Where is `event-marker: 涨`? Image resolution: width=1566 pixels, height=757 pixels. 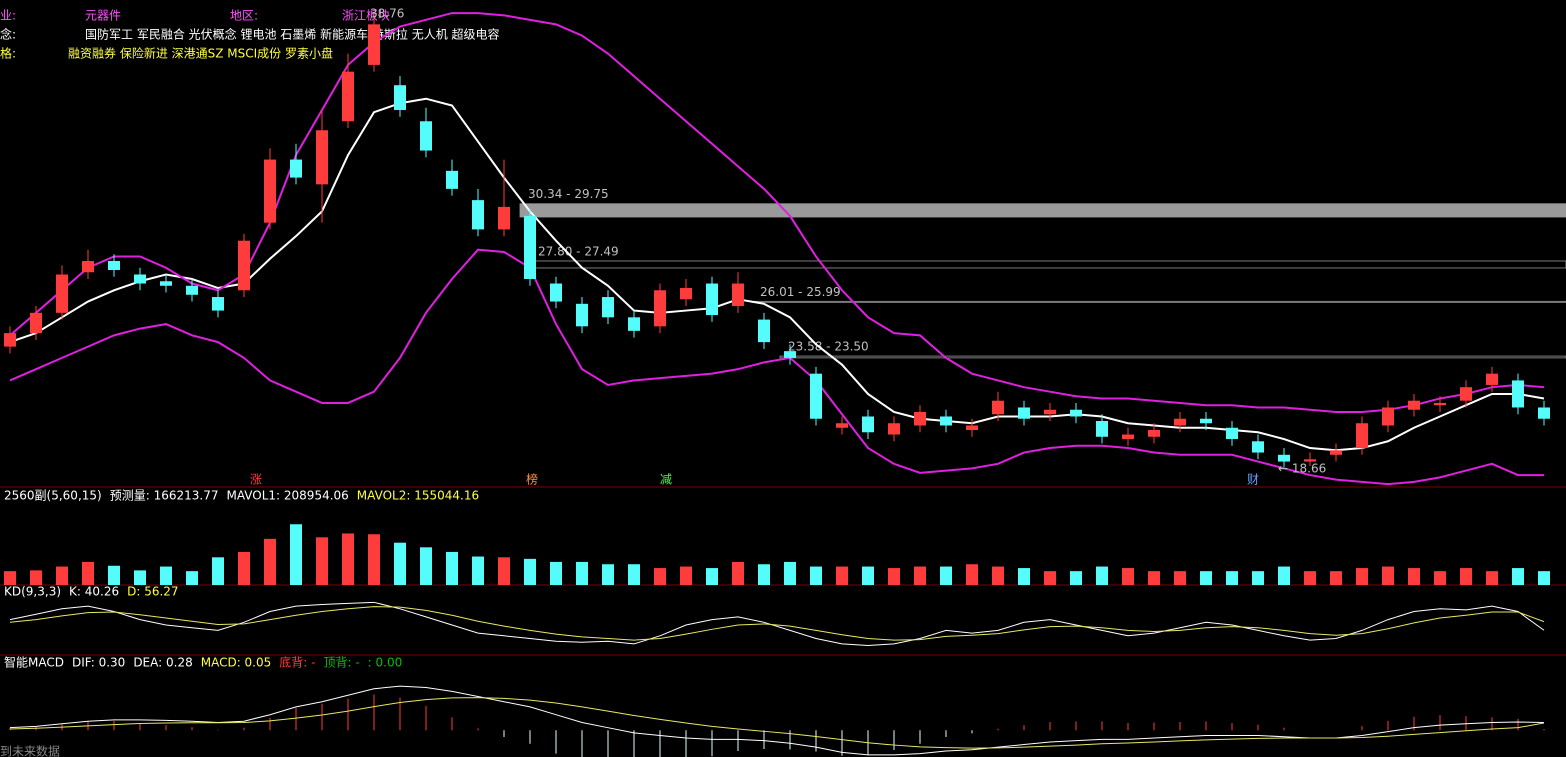
event-marker: 涨 is located at coordinates (256, 479).